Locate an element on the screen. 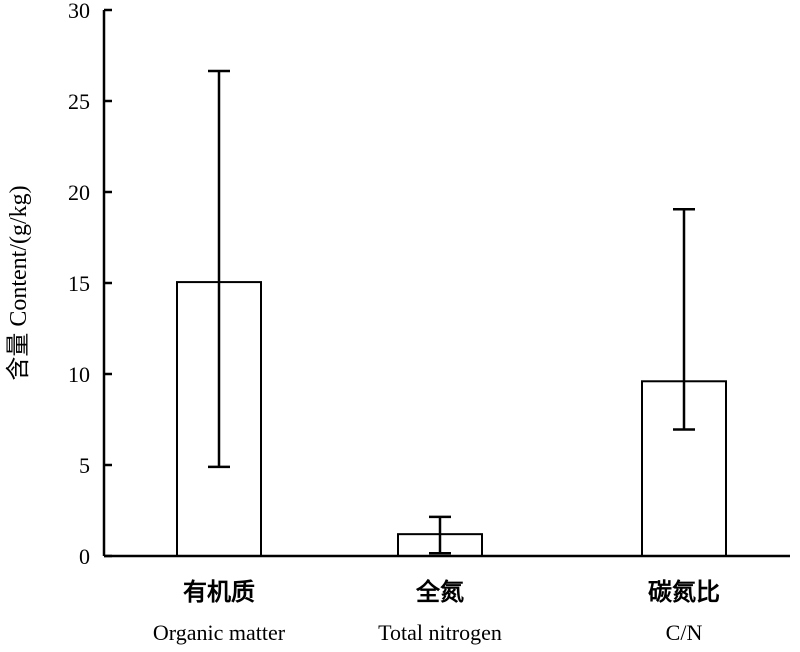  y-ticks: 0 5 10 15 20 25 30 is located at coordinates (90, 284).